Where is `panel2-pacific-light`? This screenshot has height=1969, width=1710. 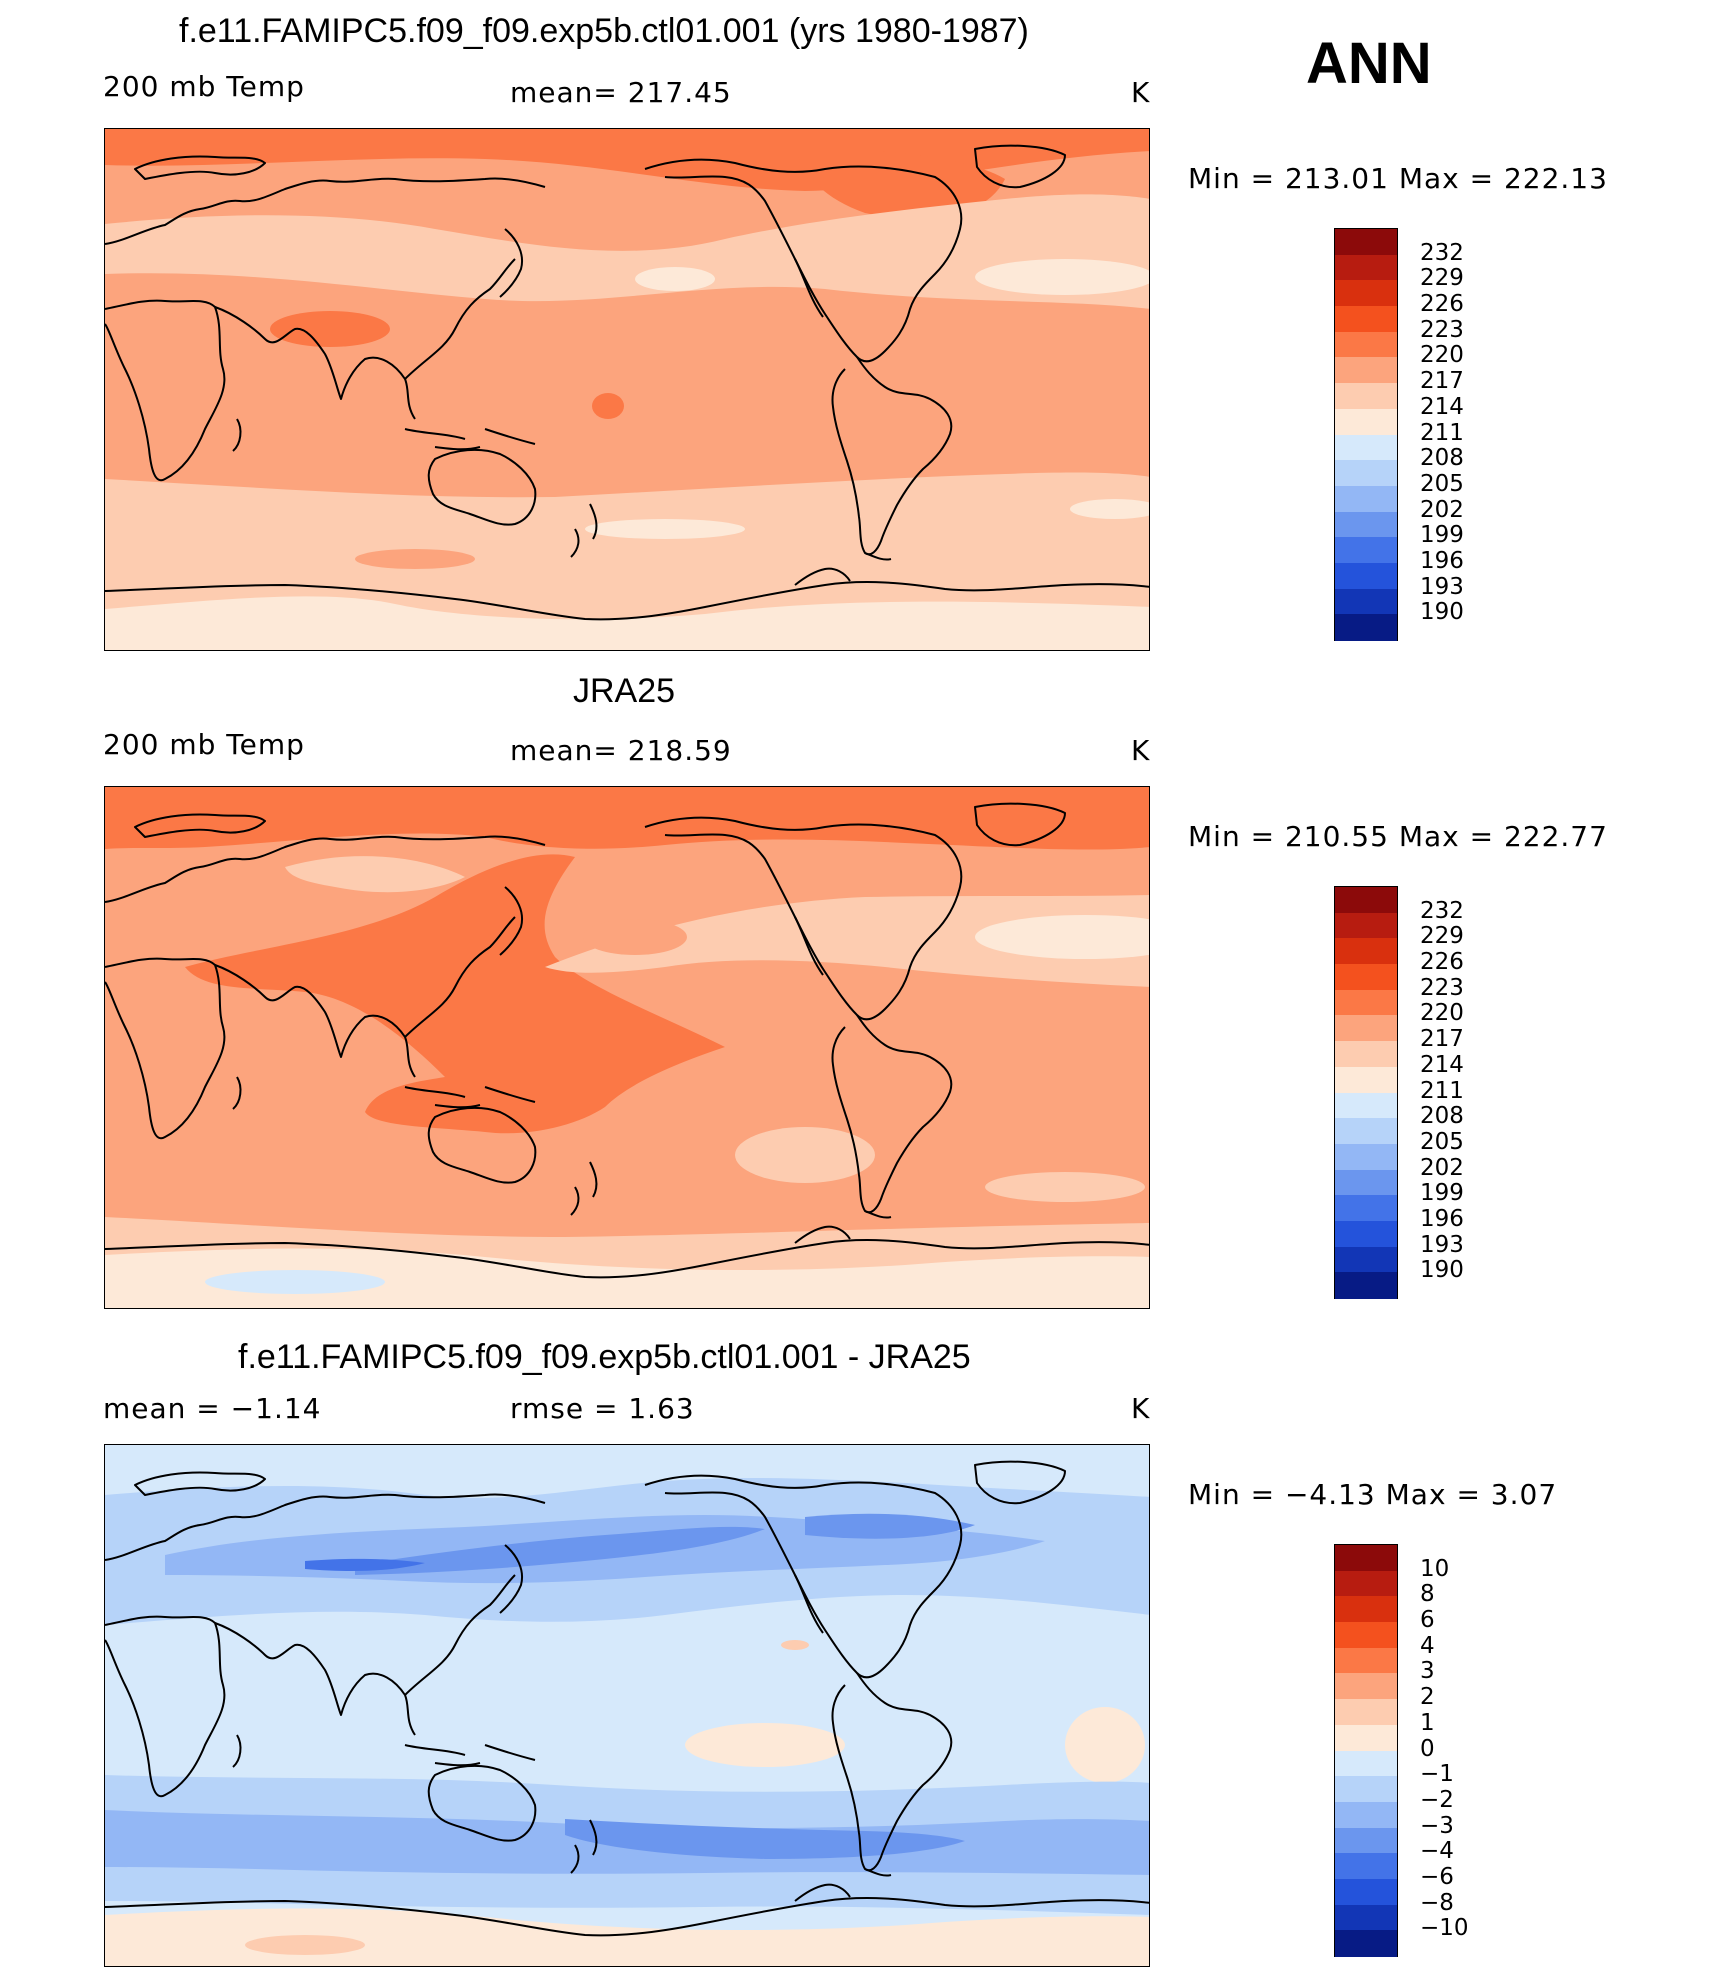 panel2-pacific-light is located at coordinates (847, 941).